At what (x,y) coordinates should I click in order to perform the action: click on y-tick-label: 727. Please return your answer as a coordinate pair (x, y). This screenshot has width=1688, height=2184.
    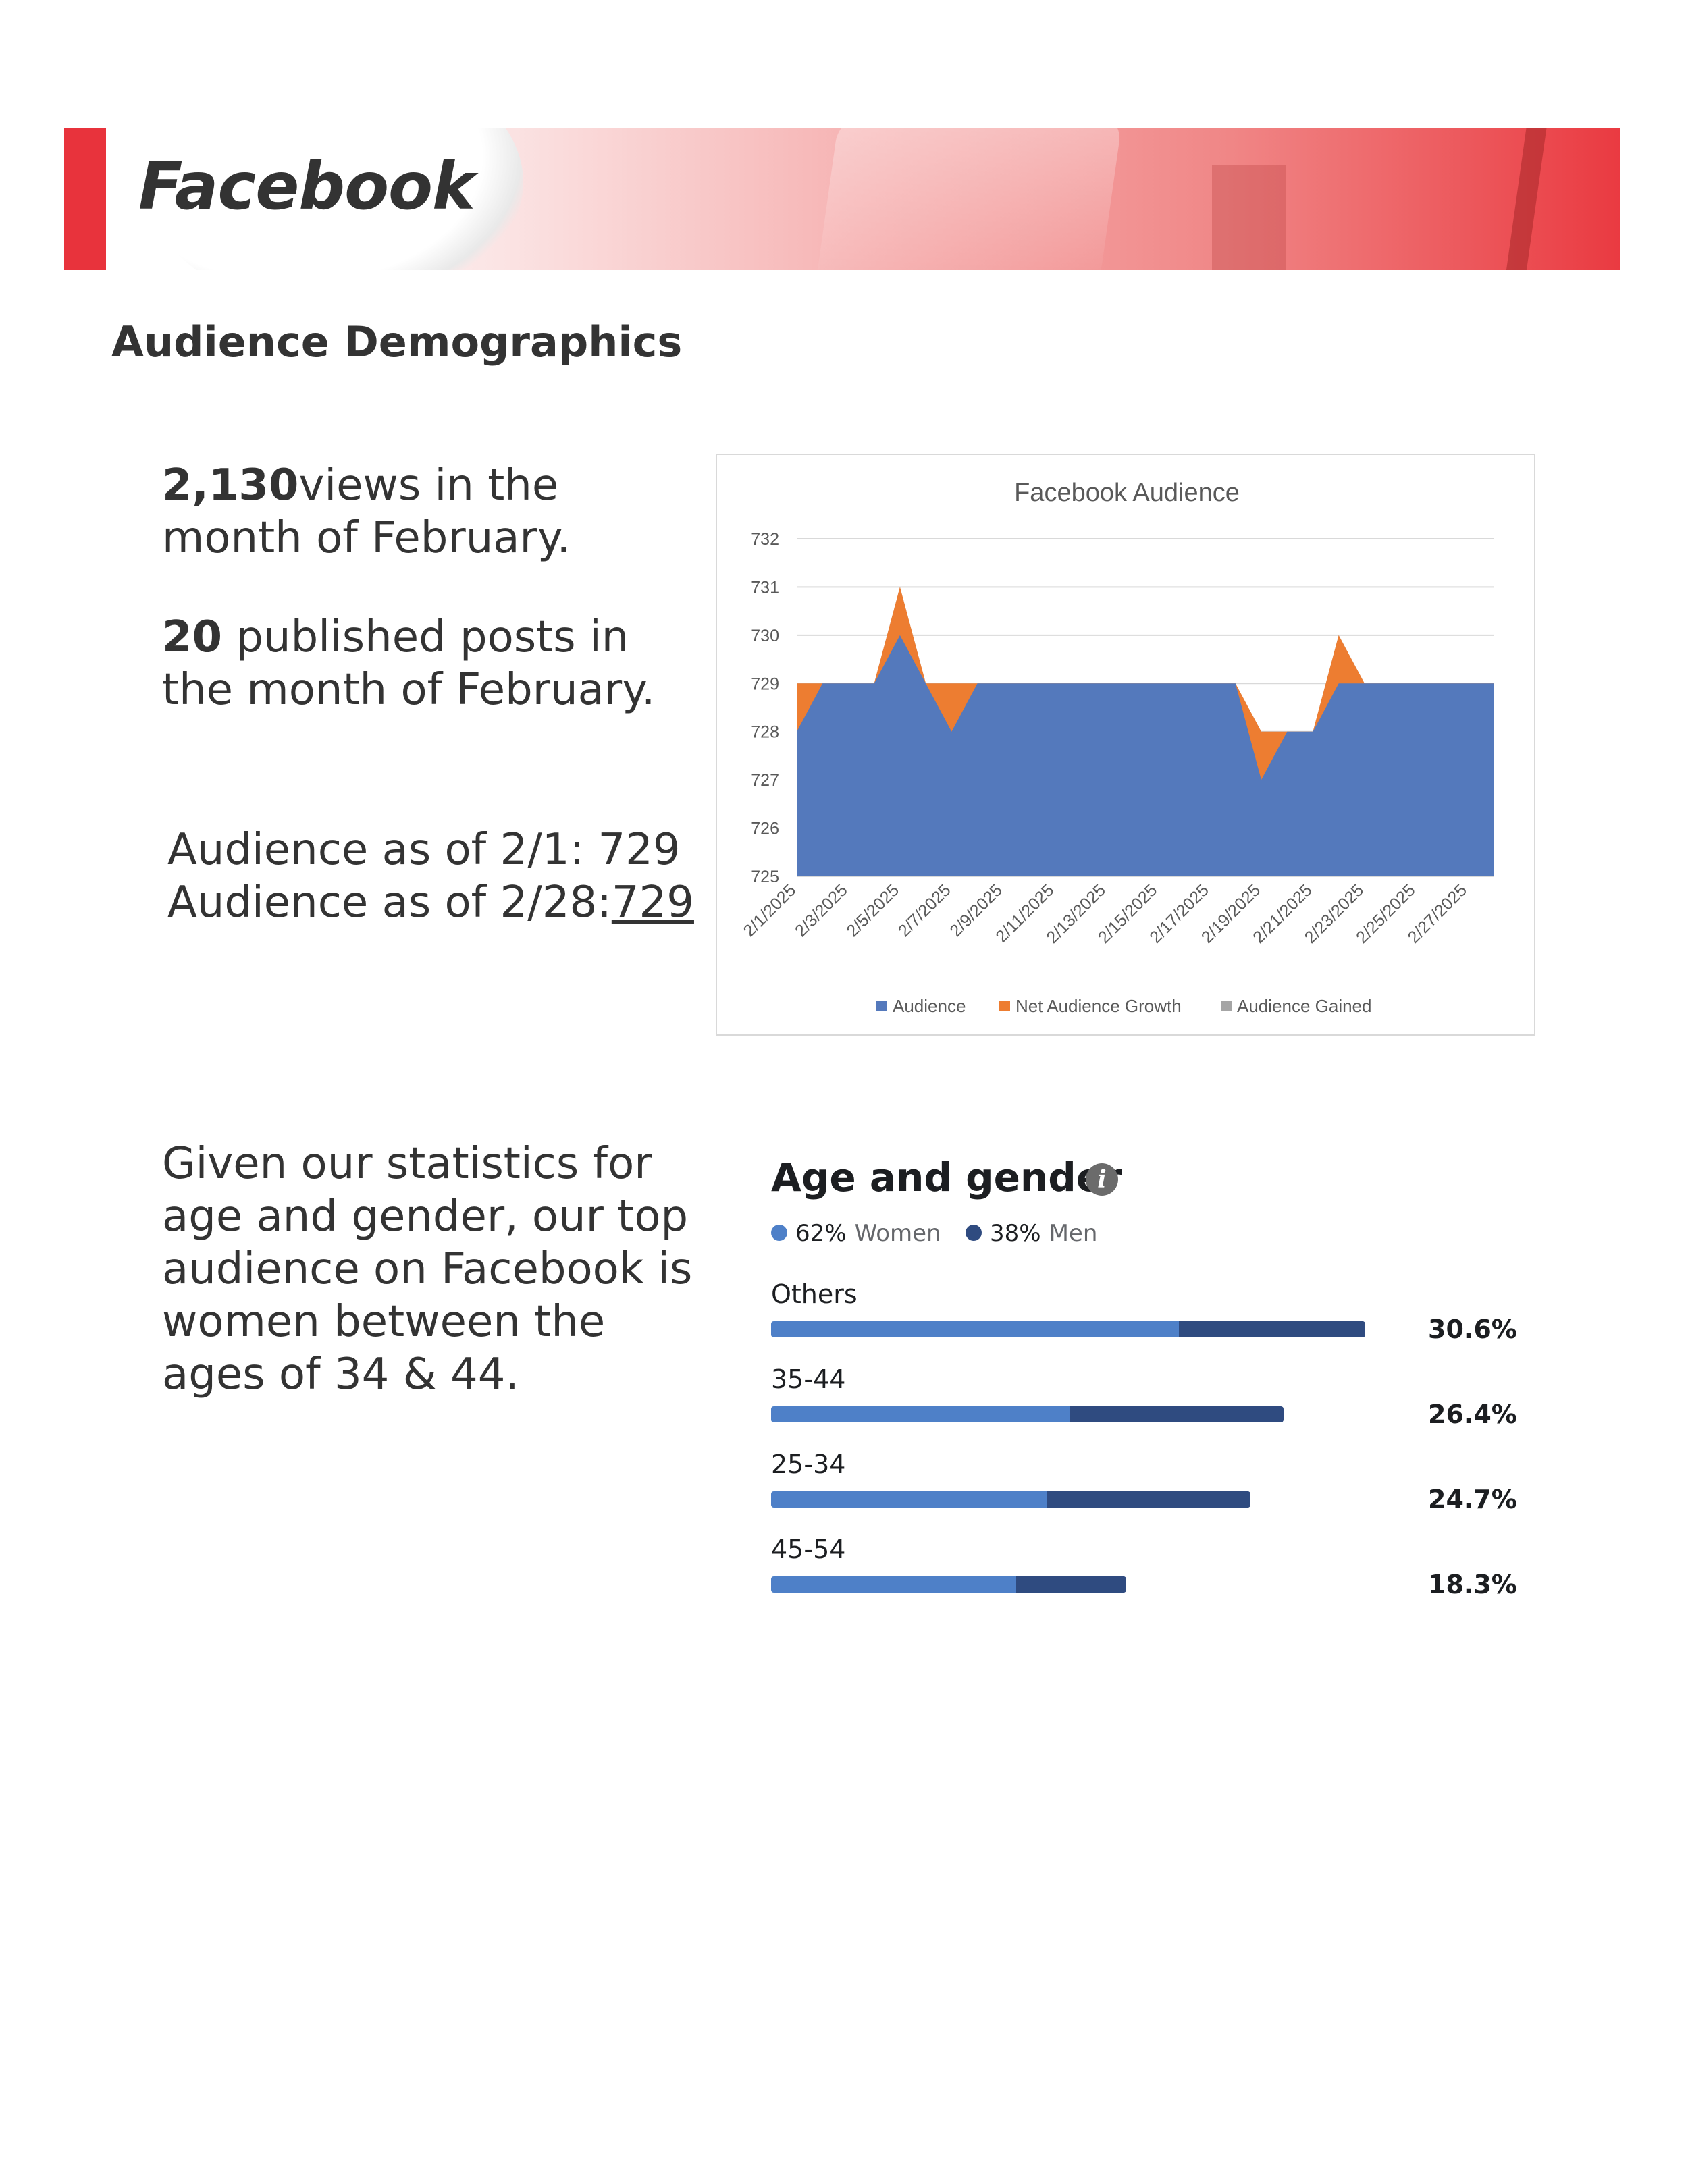
    Looking at the image, I should click on (765, 780).